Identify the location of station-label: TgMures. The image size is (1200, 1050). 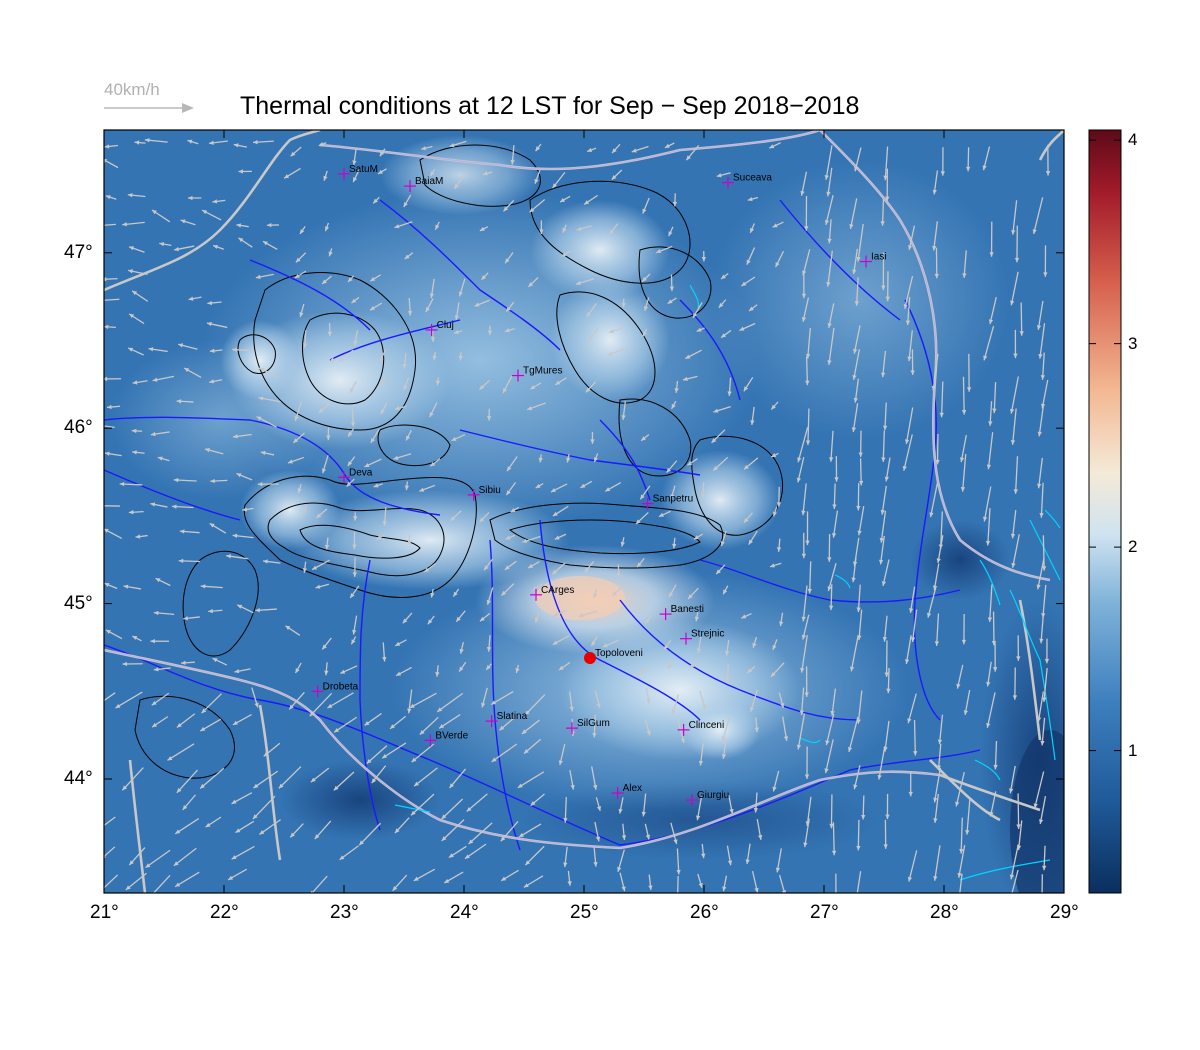
(542, 371).